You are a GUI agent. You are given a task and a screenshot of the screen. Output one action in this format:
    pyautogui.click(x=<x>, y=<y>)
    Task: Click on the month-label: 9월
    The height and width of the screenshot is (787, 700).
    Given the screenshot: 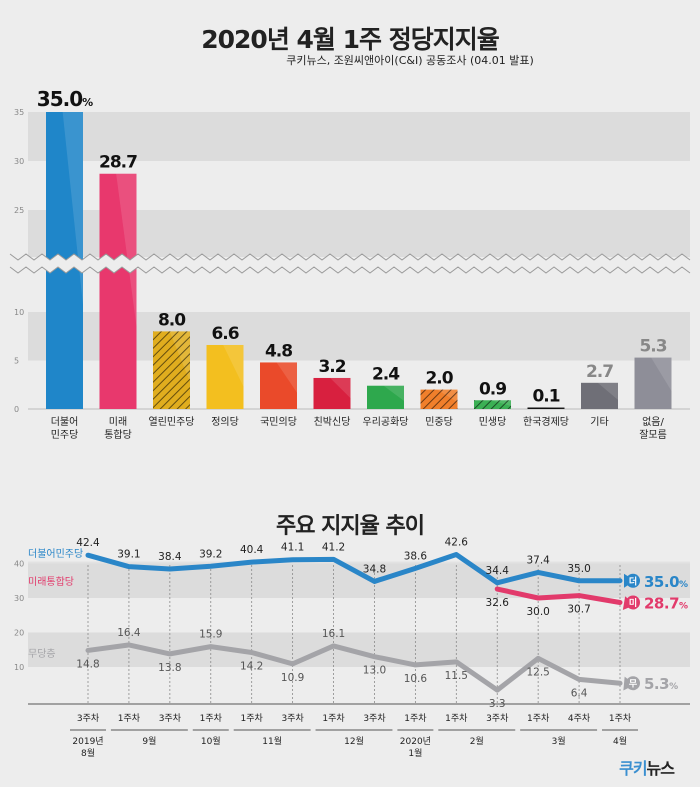 What is the action you would take?
    pyautogui.click(x=149, y=741)
    